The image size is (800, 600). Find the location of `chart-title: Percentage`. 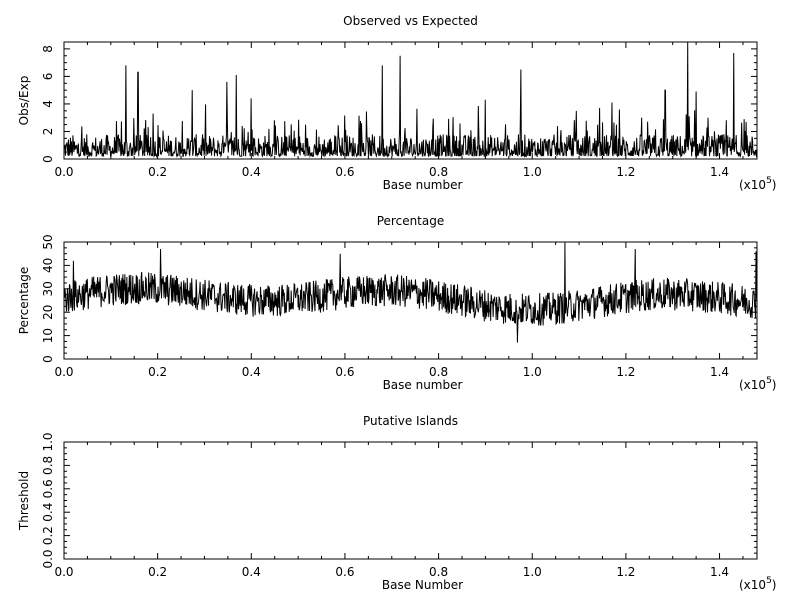

chart-title: Percentage is located at coordinates (411, 221).